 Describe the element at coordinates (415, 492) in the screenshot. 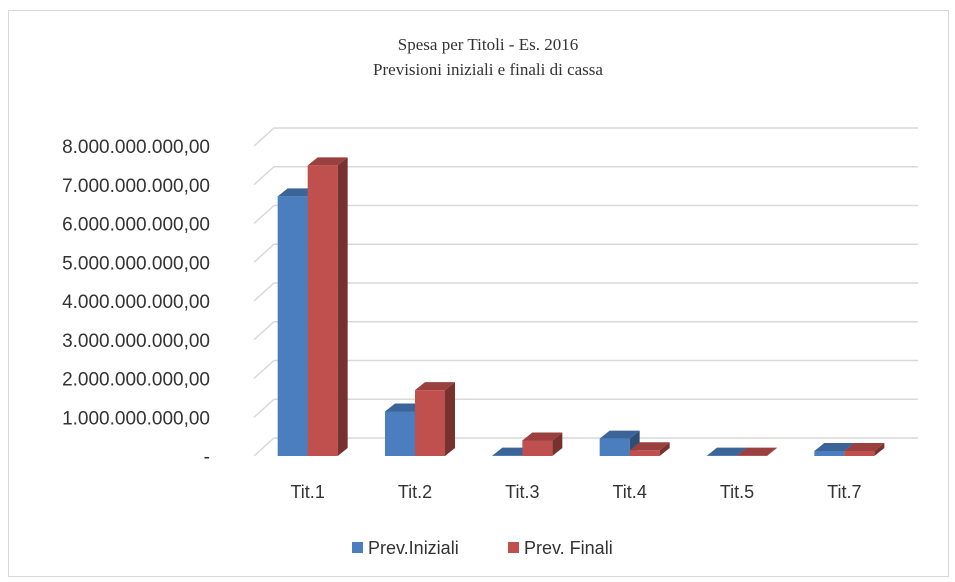

I see `x-tick-label: Tit.2` at that location.